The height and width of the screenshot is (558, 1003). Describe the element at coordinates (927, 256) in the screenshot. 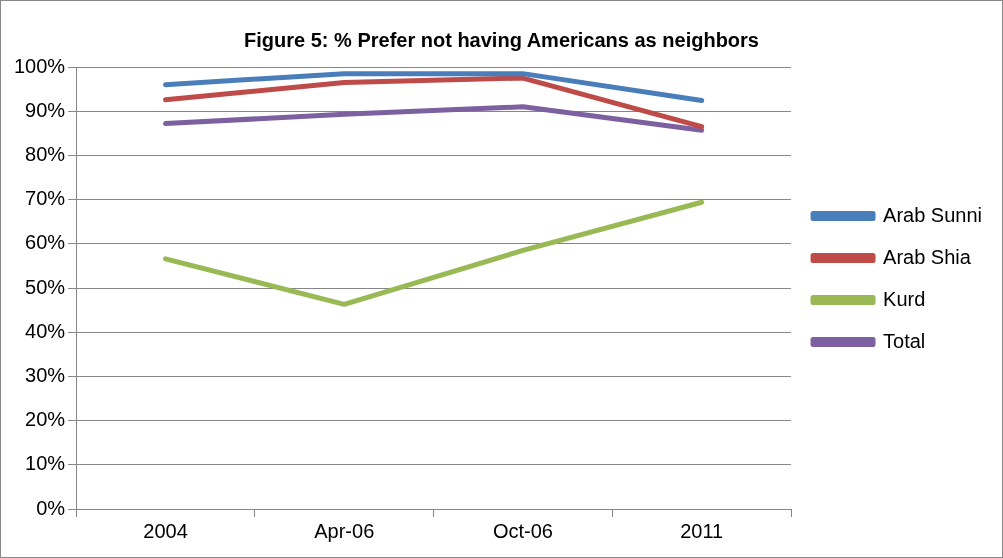

I see `legend-label: Arab Shia` at that location.